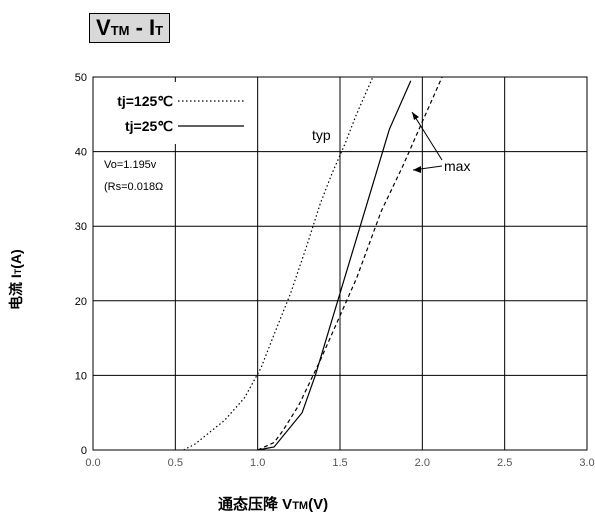 The image size is (595, 515). Describe the element at coordinates (133, 187) in the screenshot. I see `param-rs: (Rs=0.018Ω` at that location.